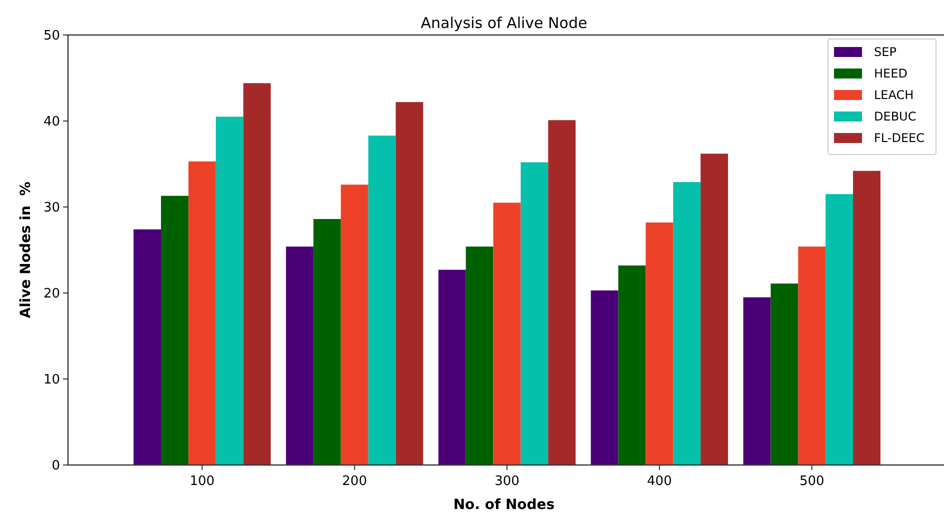 The image size is (944, 515). I want to click on legend-label: LEACH, so click(894, 95).